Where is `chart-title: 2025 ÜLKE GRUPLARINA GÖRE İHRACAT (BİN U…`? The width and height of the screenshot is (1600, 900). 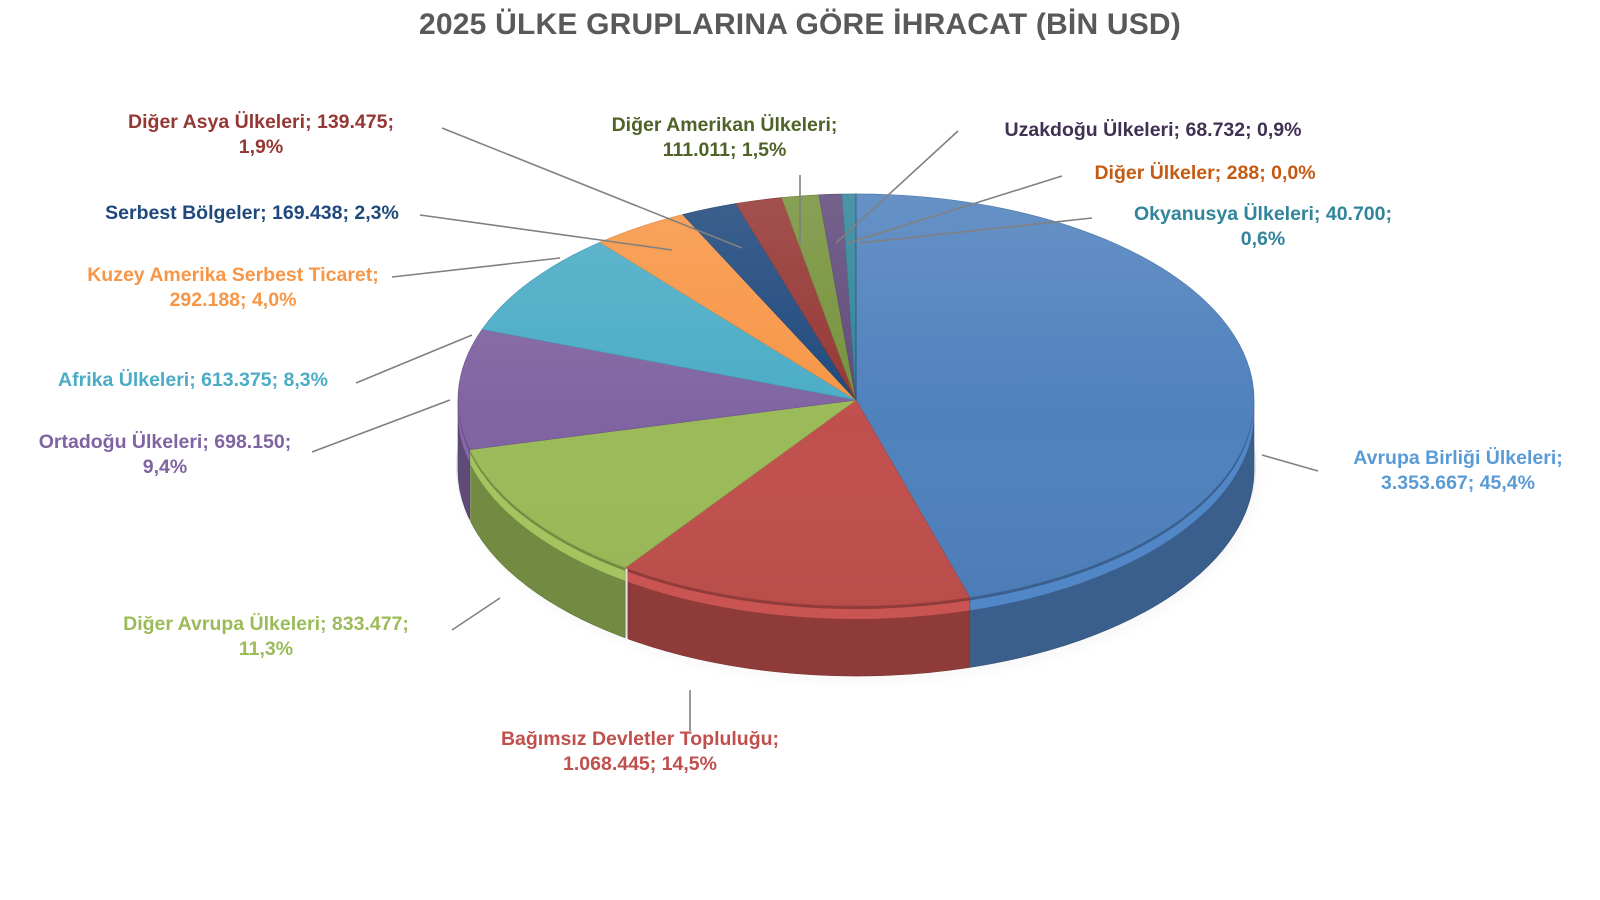 chart-title: 2025 ÜLKE GRUPLARINA GÖRE İHRACAT (BİN U… is located at coordinates (800, 24).